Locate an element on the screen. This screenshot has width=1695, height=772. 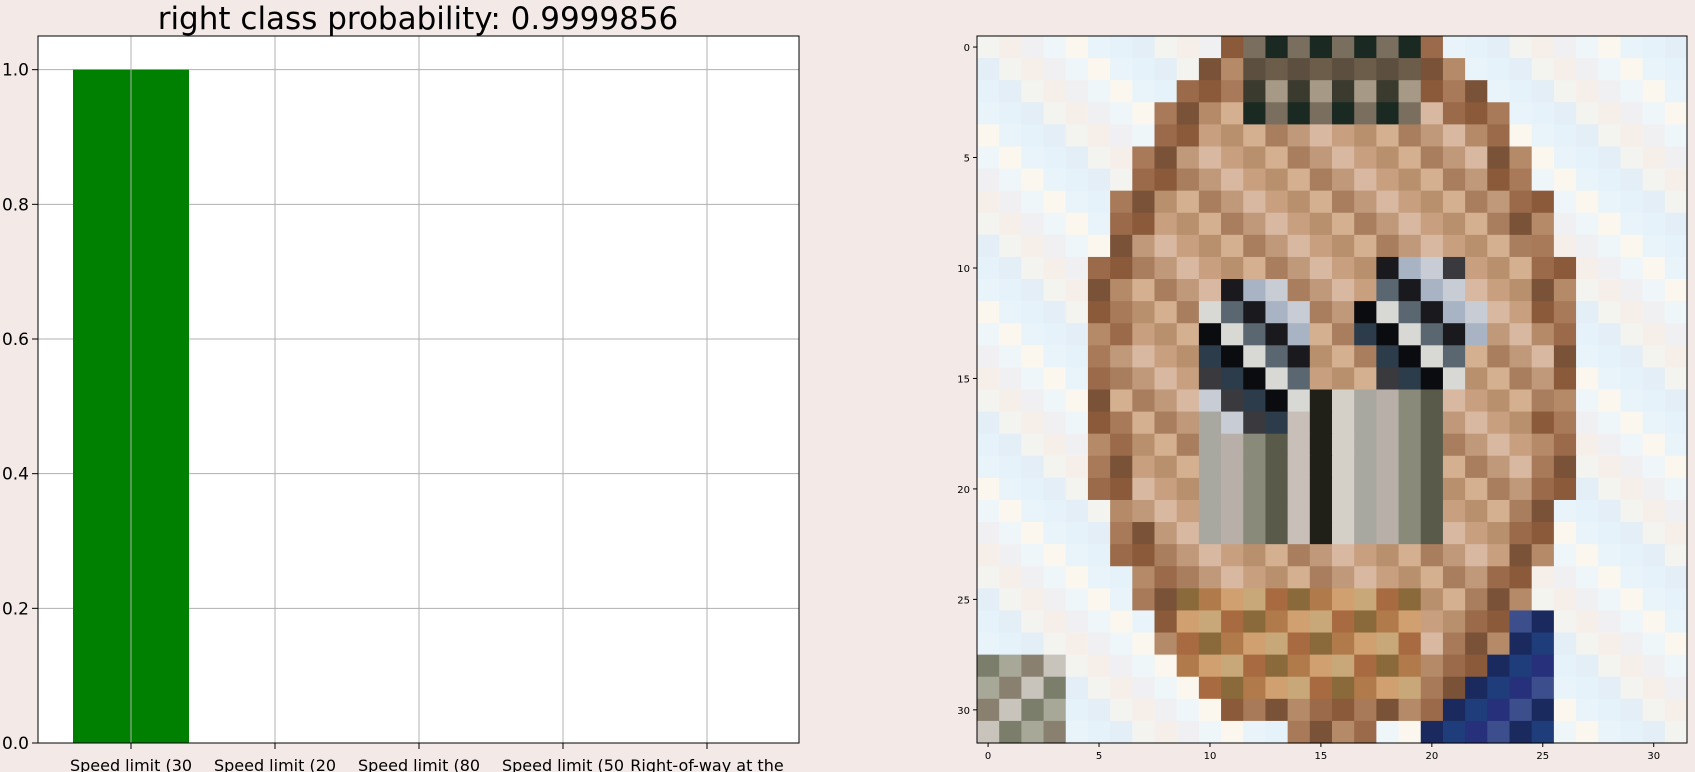
y-tick-label: 0.0 is located at coordinates (15, 744).